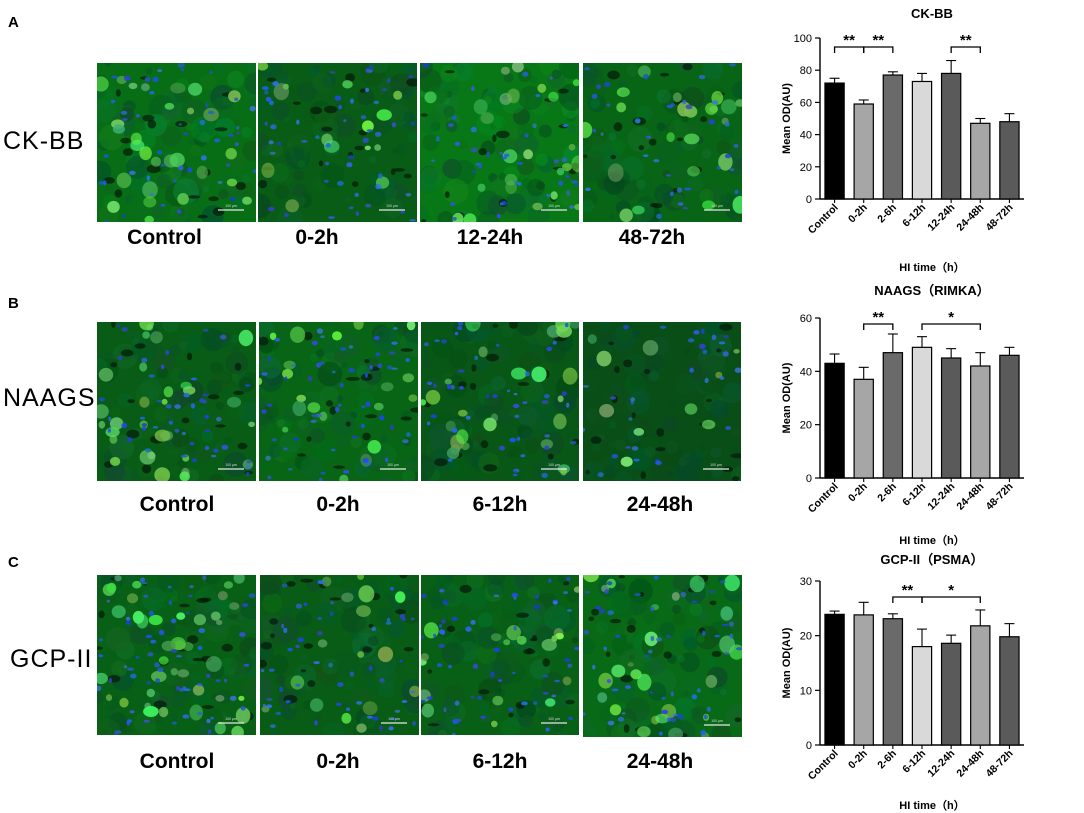 The image size is (1084, 813). I want to click on chart-title: CK-BB, so click(932, 13).